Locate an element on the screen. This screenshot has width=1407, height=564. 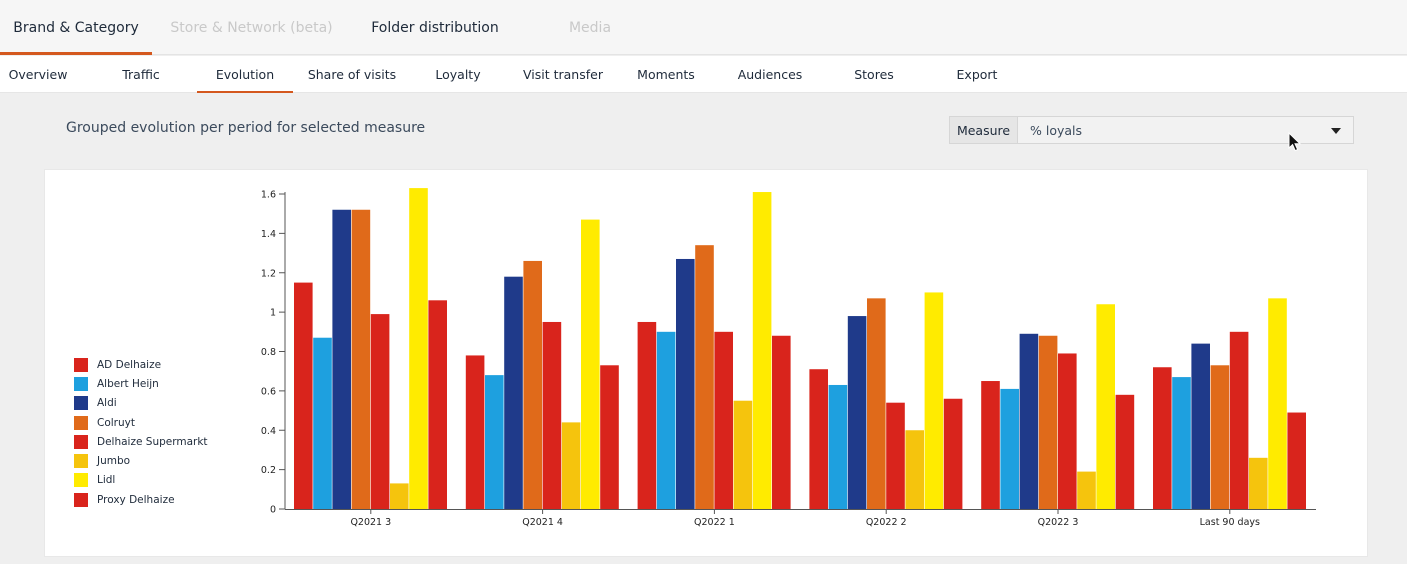
tab-moments: Moments is located at coordinates (666, 74).